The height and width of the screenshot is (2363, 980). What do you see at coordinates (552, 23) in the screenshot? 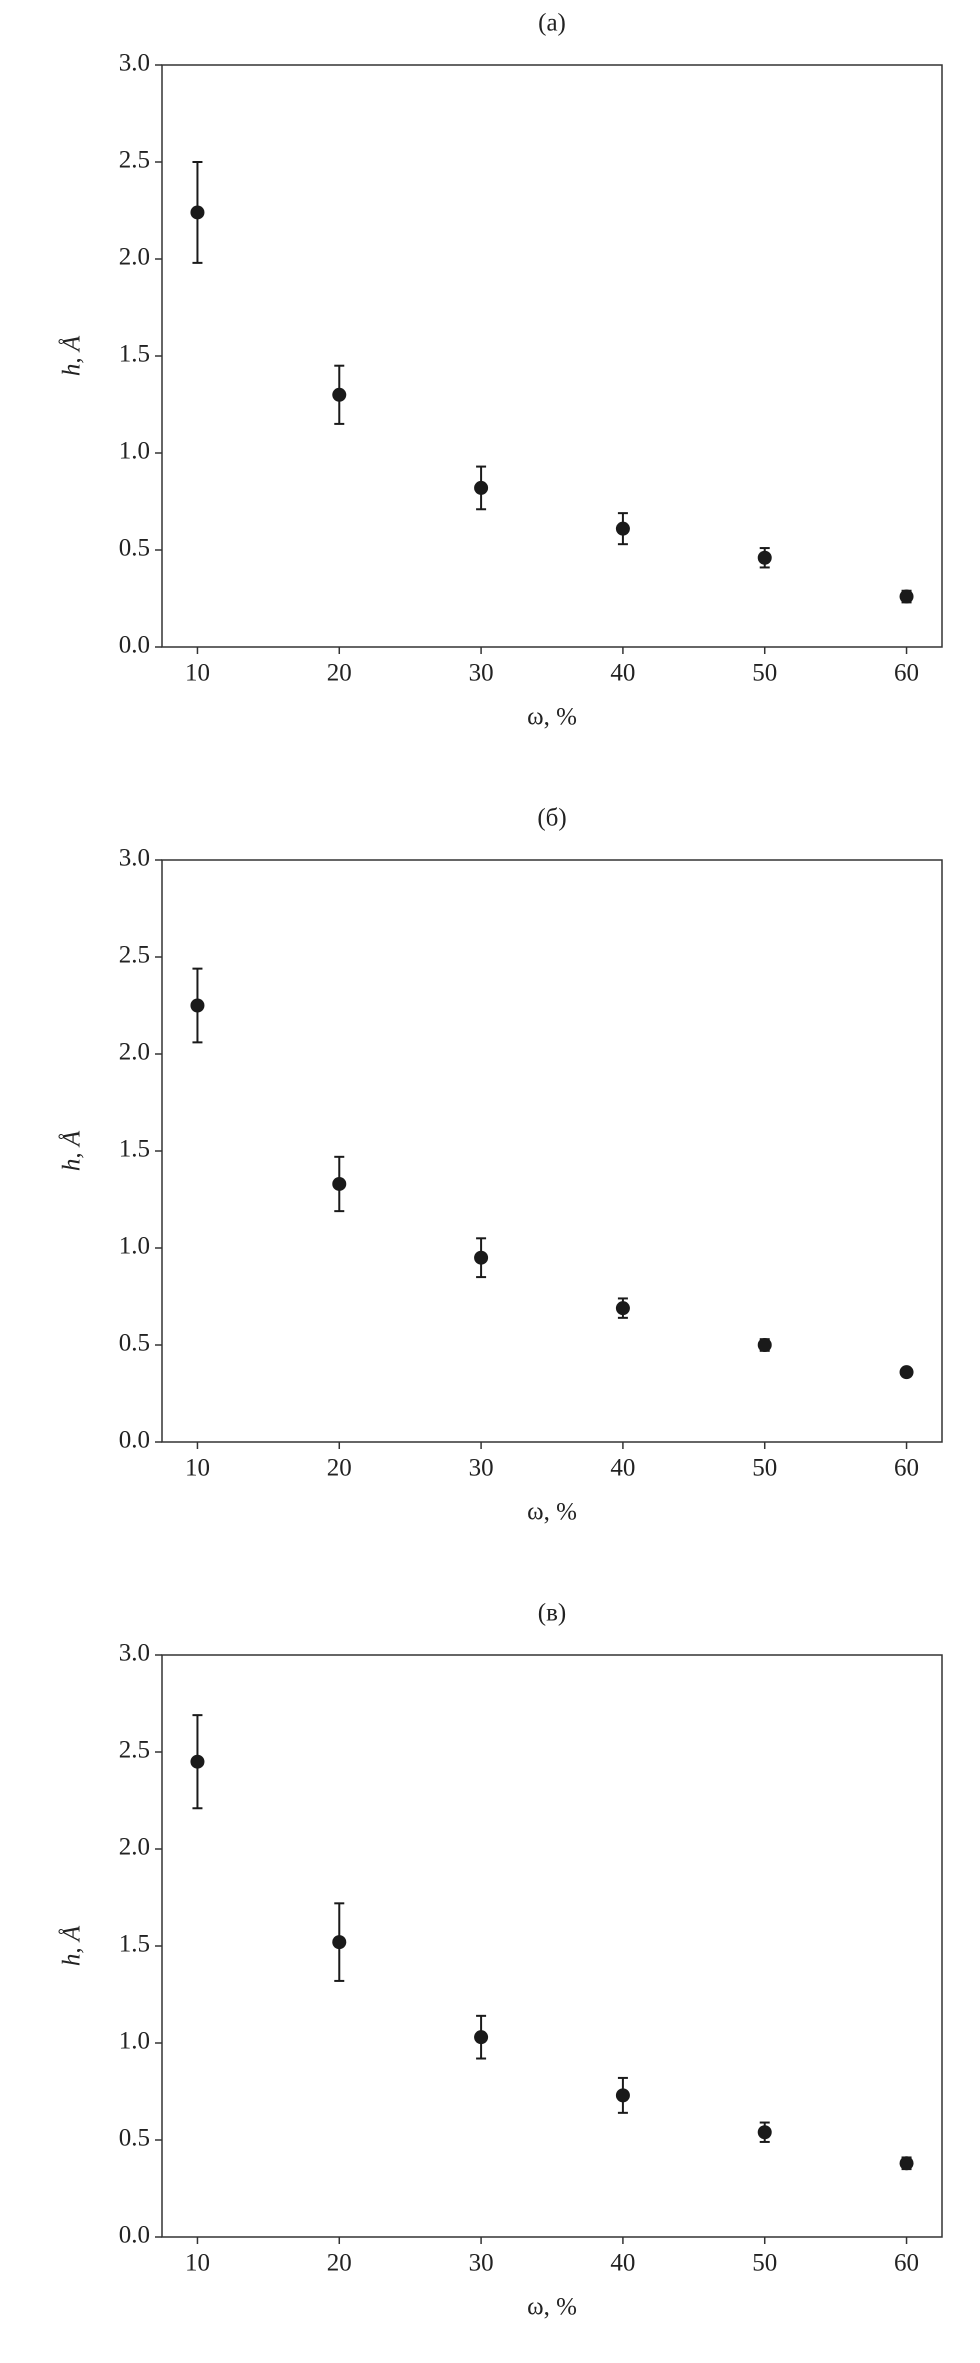
I see `chart-title: (a)` at bounding box center [552, 23].